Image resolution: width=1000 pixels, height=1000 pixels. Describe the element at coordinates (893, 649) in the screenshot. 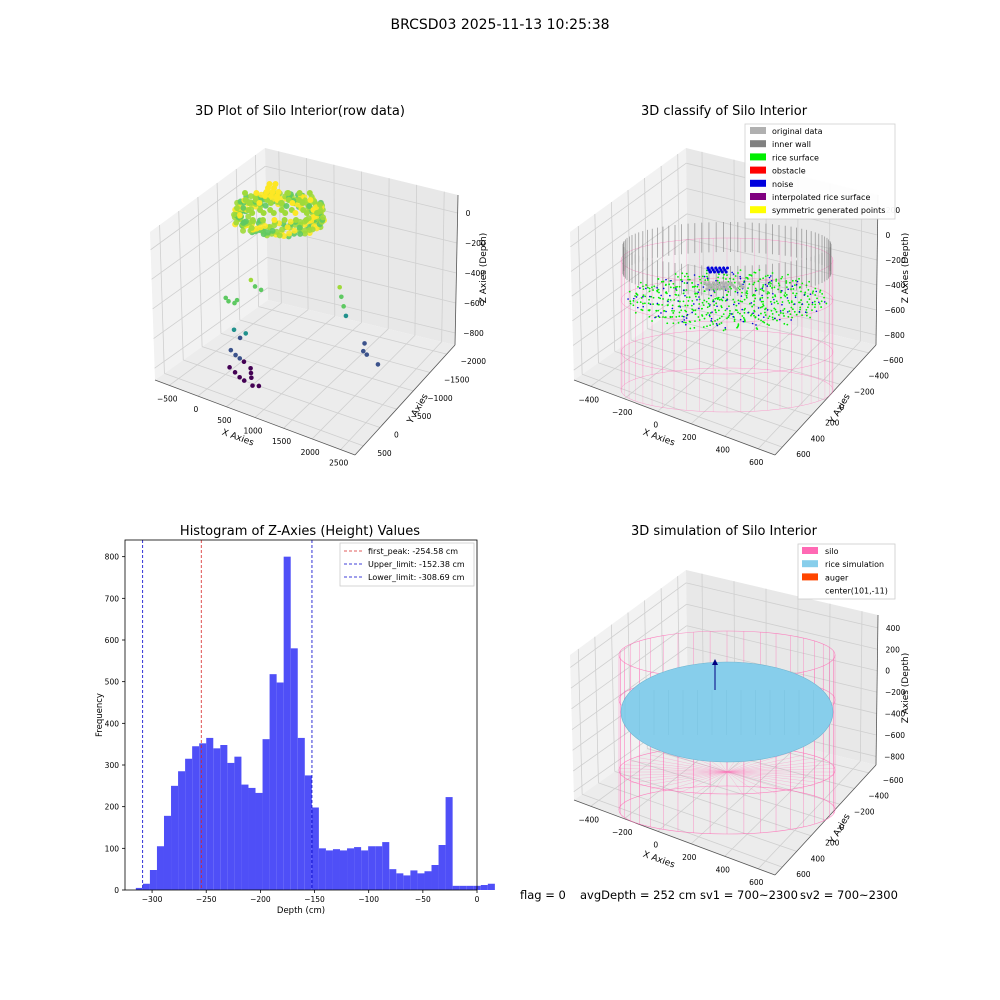

I see `sim-ztick-label: 200` at that location.